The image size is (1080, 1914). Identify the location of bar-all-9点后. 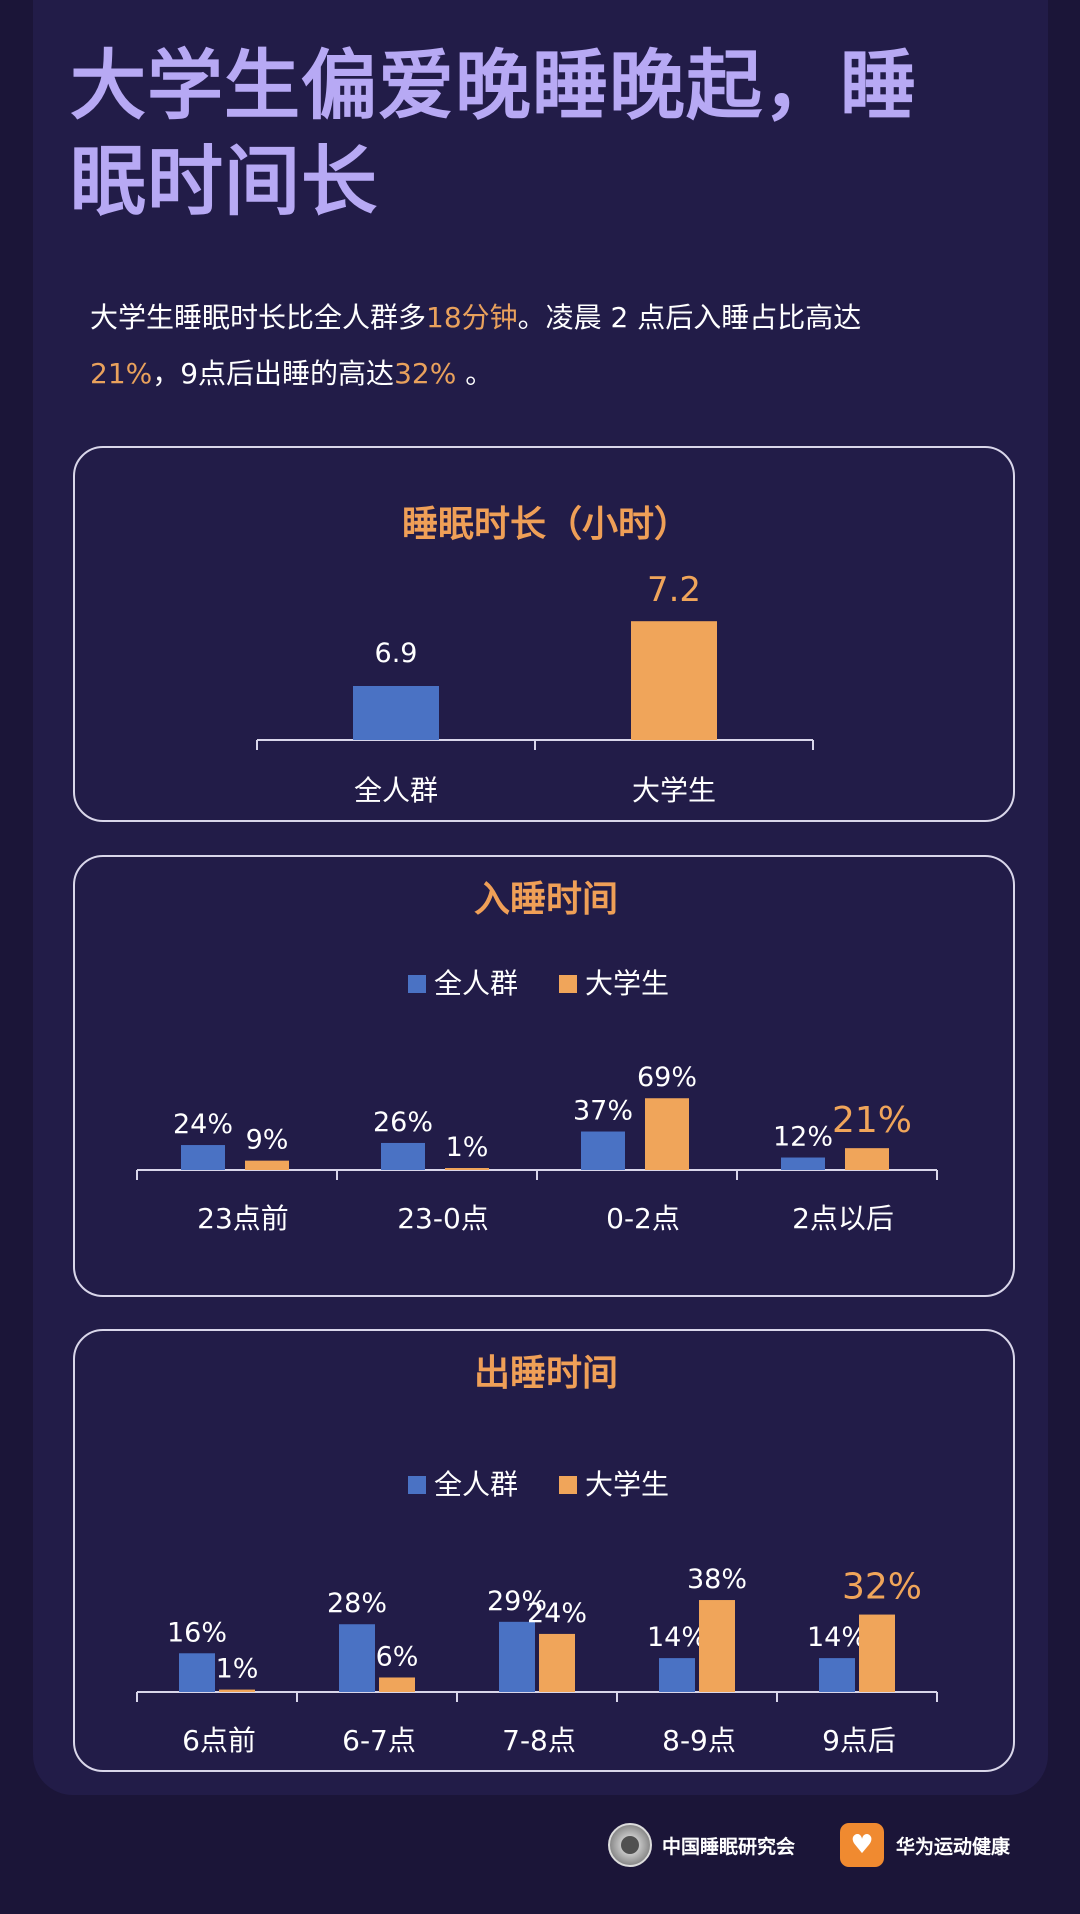
(837, 1675).